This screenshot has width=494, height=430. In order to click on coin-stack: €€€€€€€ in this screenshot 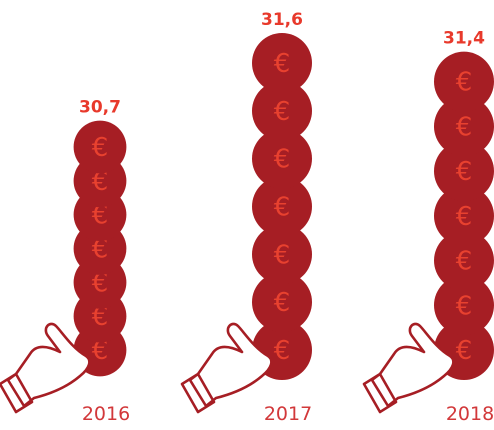, I will do `click(100, 248)`.